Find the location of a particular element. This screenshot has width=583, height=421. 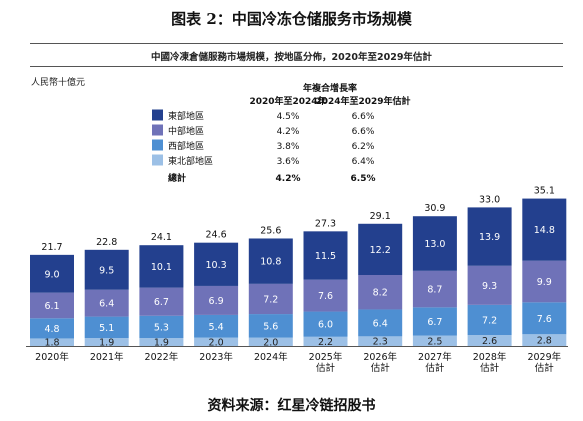

data-label: 9.3 is located at coordinates (489, 286).